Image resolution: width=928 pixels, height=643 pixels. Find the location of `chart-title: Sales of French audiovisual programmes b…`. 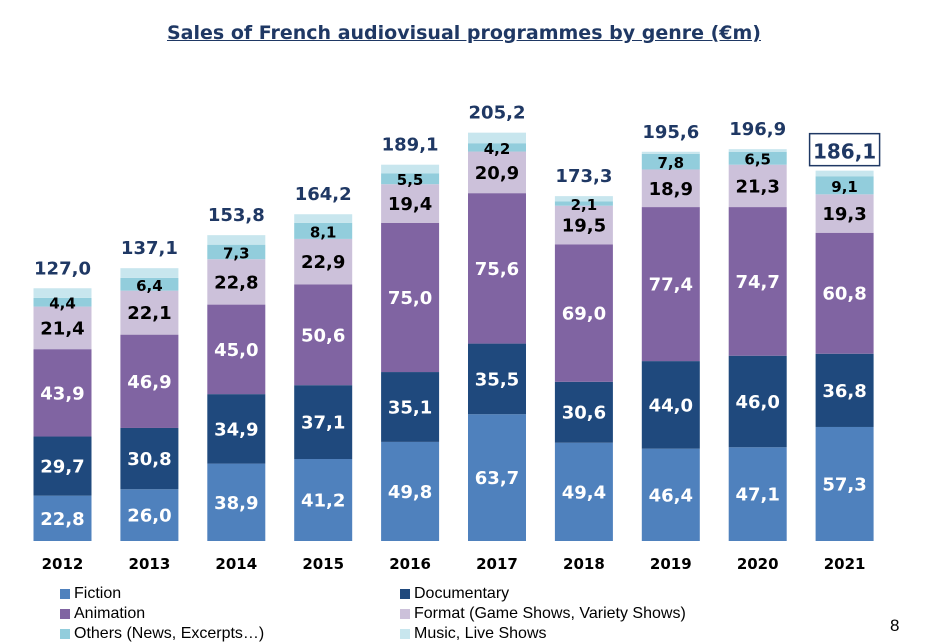

chart-title: Sales of French audiovisual programmes b… is located at coordinates (463, 33).